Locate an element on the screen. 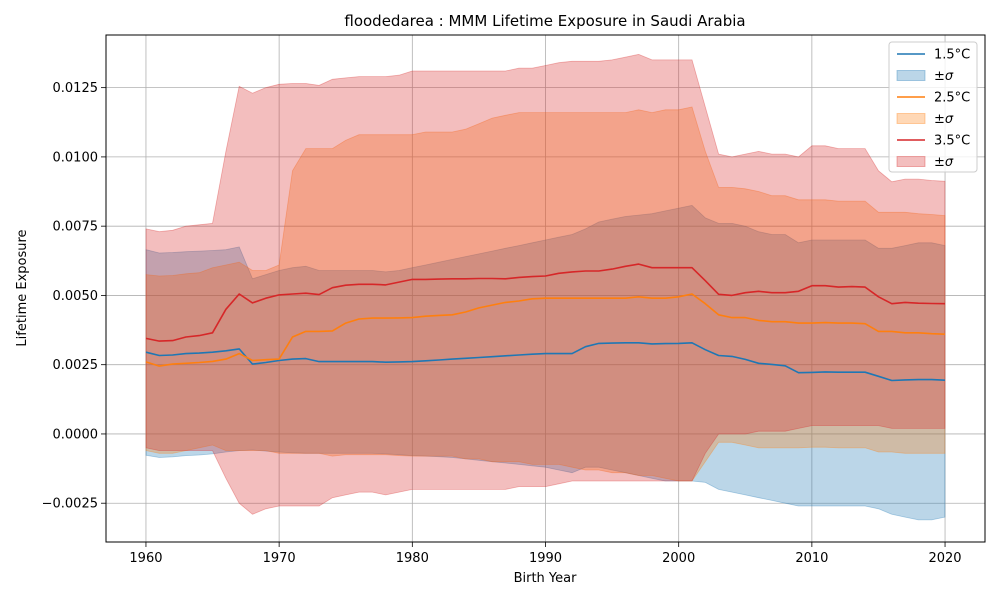 The height and width of the screenshot is (600, 1000). x-tick-label: 1990 is located at coordinates (545, 558).